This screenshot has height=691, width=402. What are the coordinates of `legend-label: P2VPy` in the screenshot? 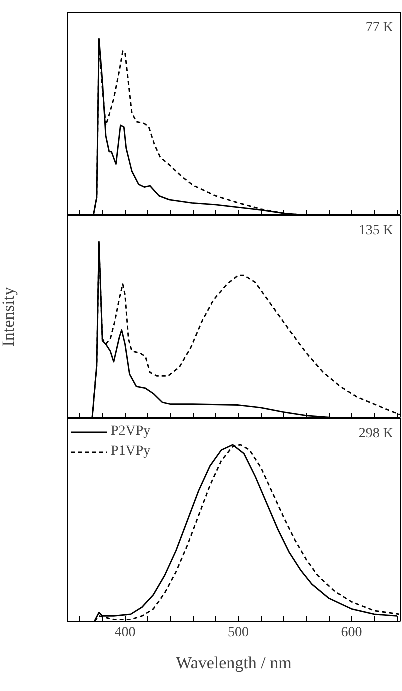 It's located at (131, 432).